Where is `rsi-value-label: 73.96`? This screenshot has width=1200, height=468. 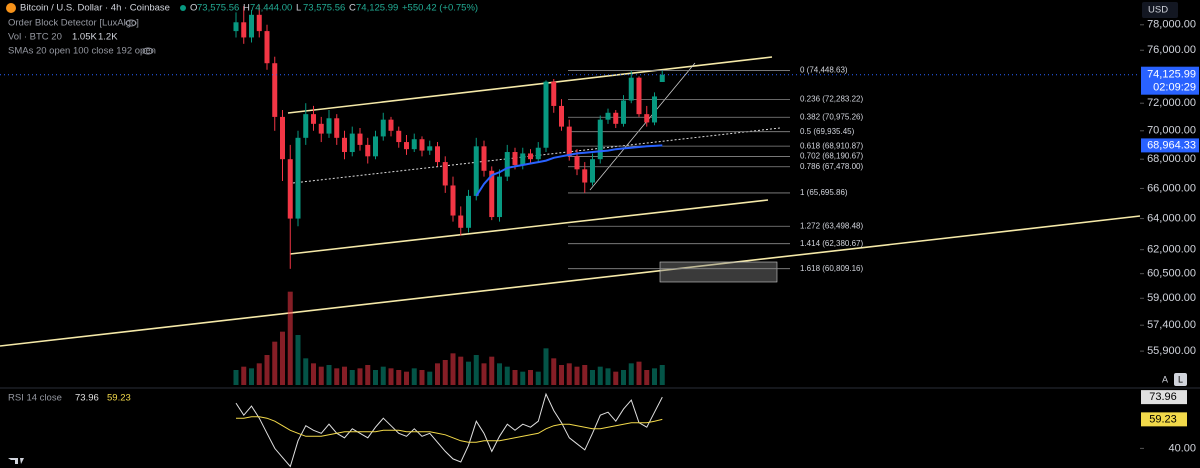 rsi-value-label: 73.96 is located at coordinates (1163, 397).